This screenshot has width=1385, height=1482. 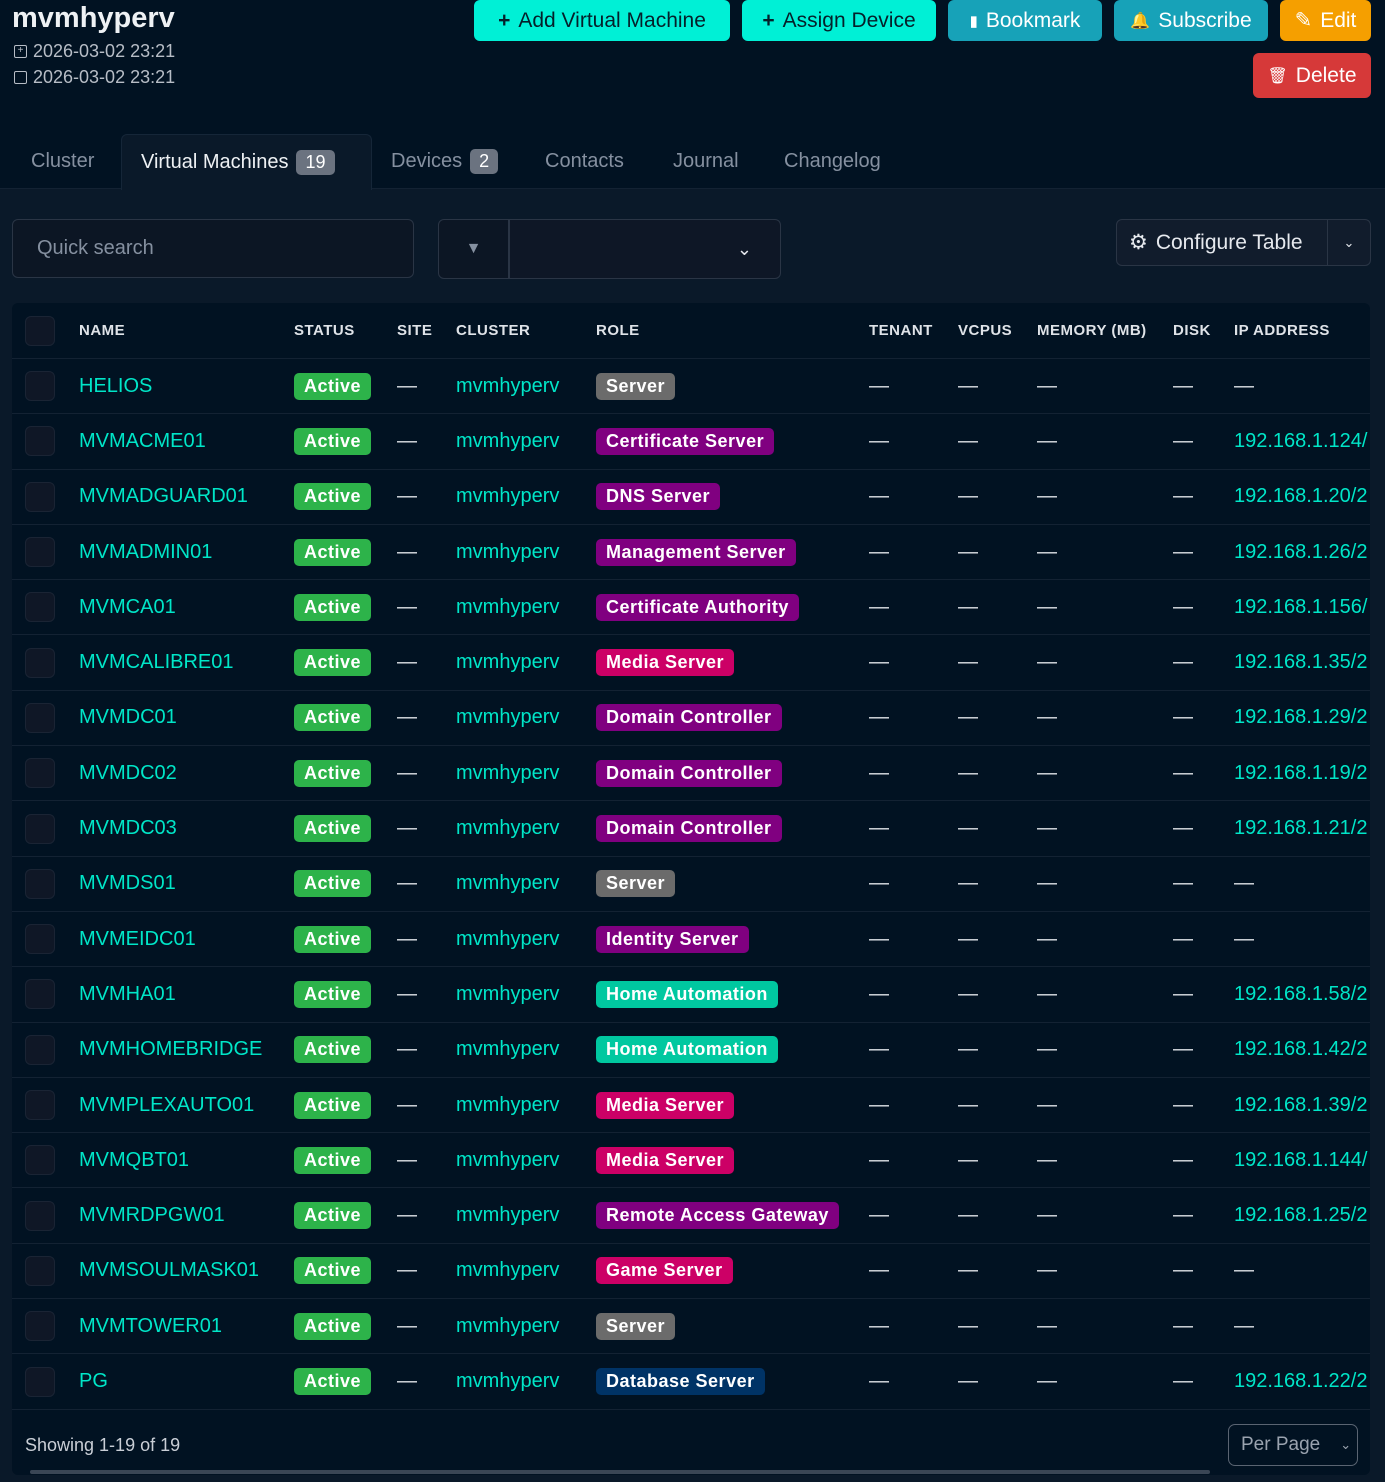 What do you see at coordinates (1301, 551) in the screenshot?
I see `ip-link: 192.168.1.26/2` at bounding box center [1301, 551].